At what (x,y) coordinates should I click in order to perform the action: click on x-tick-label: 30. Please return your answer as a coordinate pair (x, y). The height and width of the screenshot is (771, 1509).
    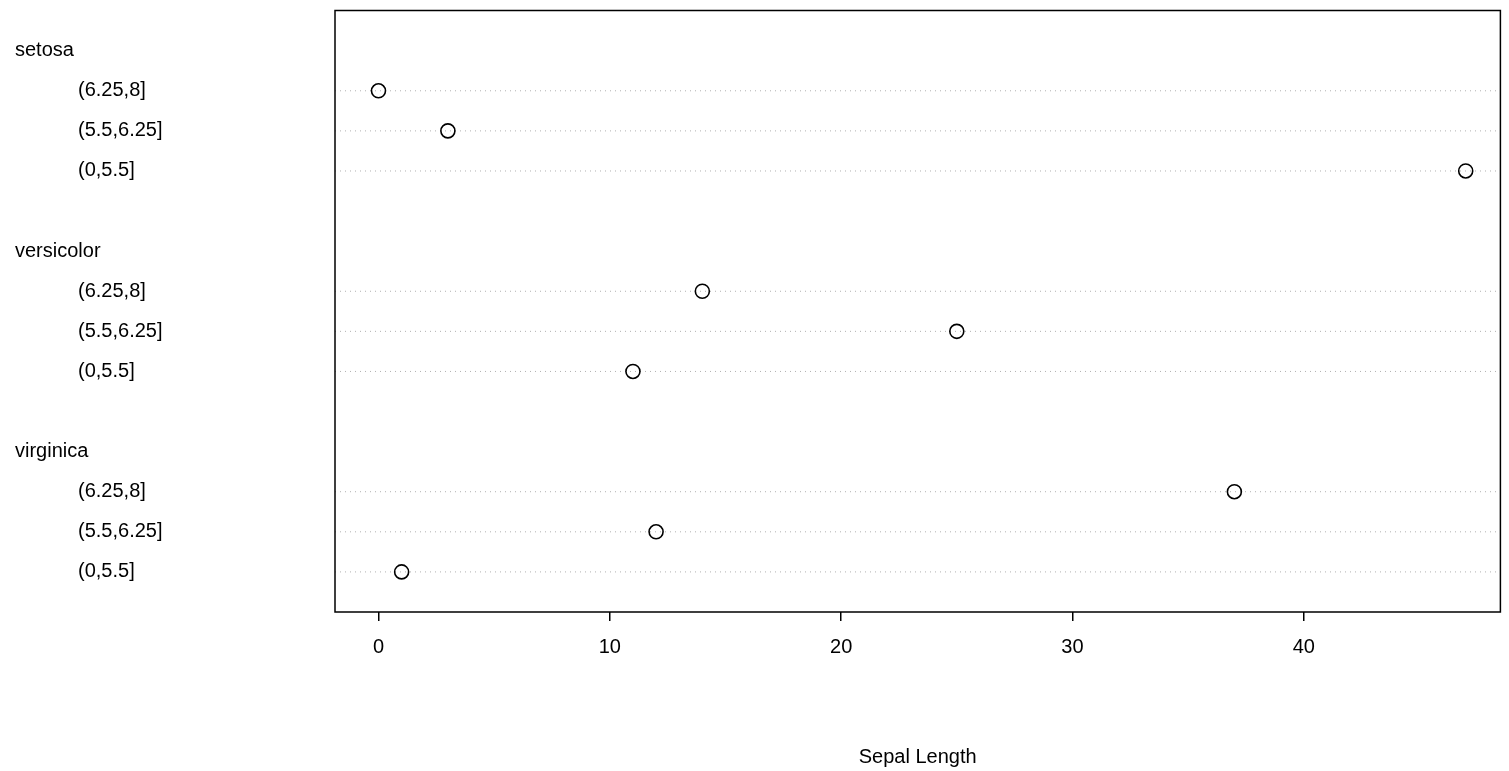
    Looking at the image, I should click on (1072, 645).